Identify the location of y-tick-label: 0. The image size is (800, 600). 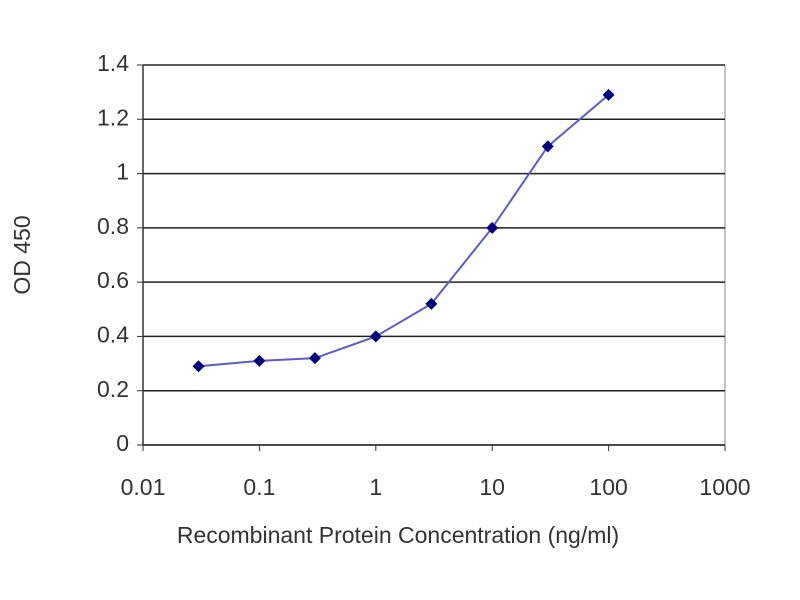
(122, 443).